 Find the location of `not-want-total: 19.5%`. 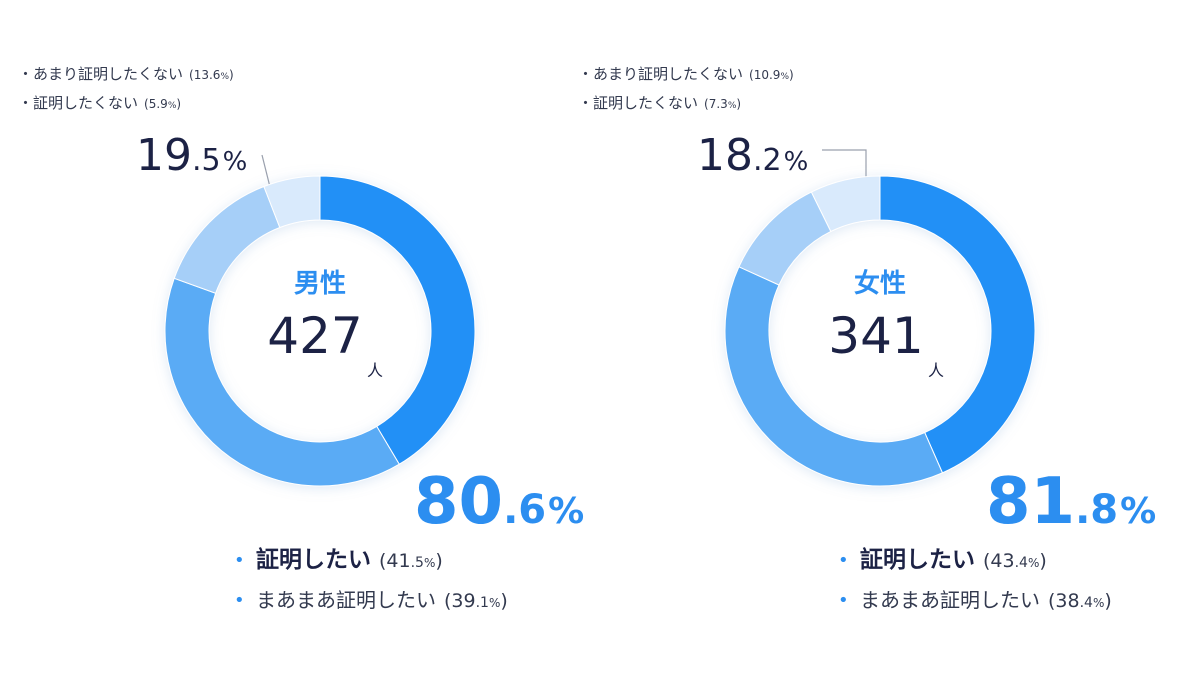

not-want-total: 19.5% is located at coordinates (191, 155).